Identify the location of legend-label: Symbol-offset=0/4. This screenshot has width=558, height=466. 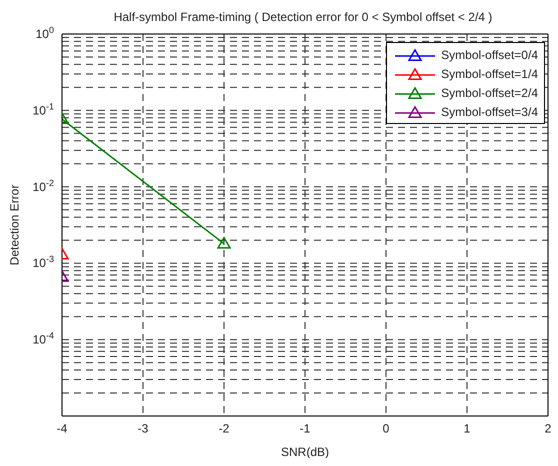
(489, 55).